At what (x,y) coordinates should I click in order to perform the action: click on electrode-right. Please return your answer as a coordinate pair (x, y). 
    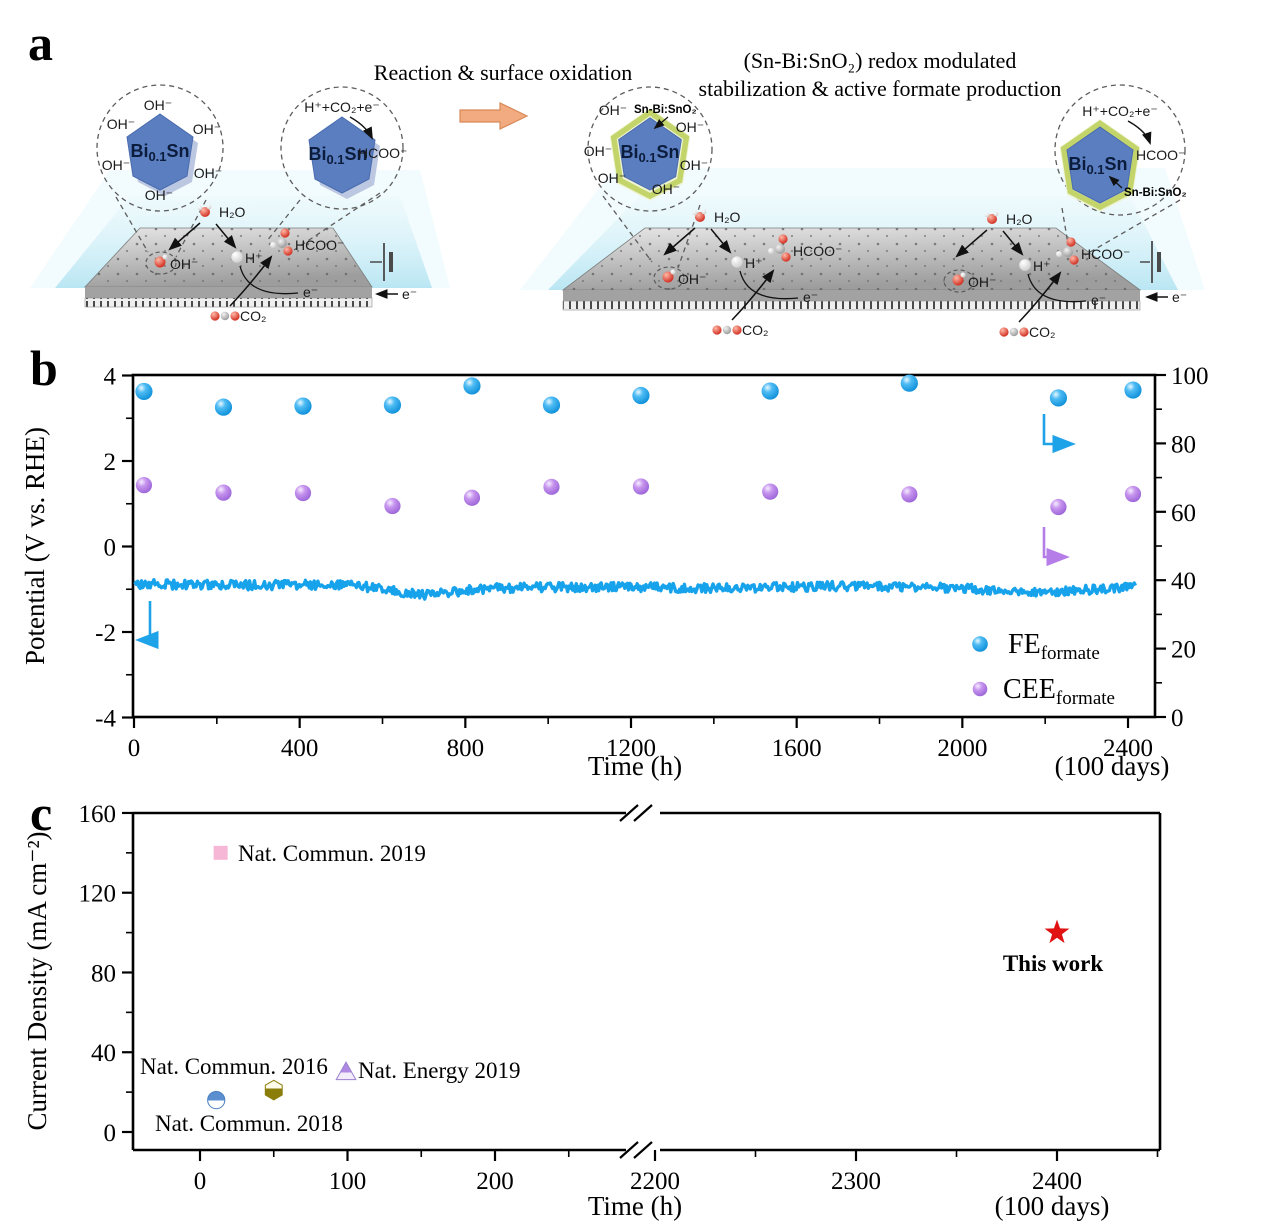
    Looking at the image, I should click on (851, 269).